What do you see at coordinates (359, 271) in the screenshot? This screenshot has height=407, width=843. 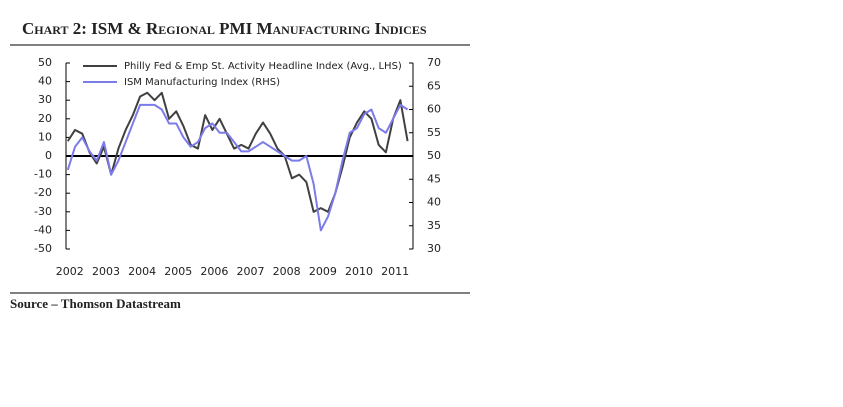 I see `x-tick-label: 2010` at bounding box center [359, 271].